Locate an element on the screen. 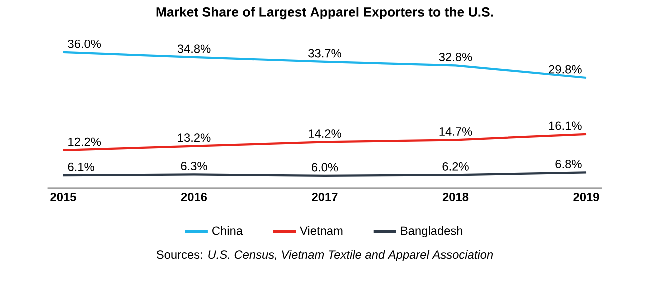 The height and width of the screenshot is (284, 650). data-label: 13.2% is located at coordinates (194, 138).